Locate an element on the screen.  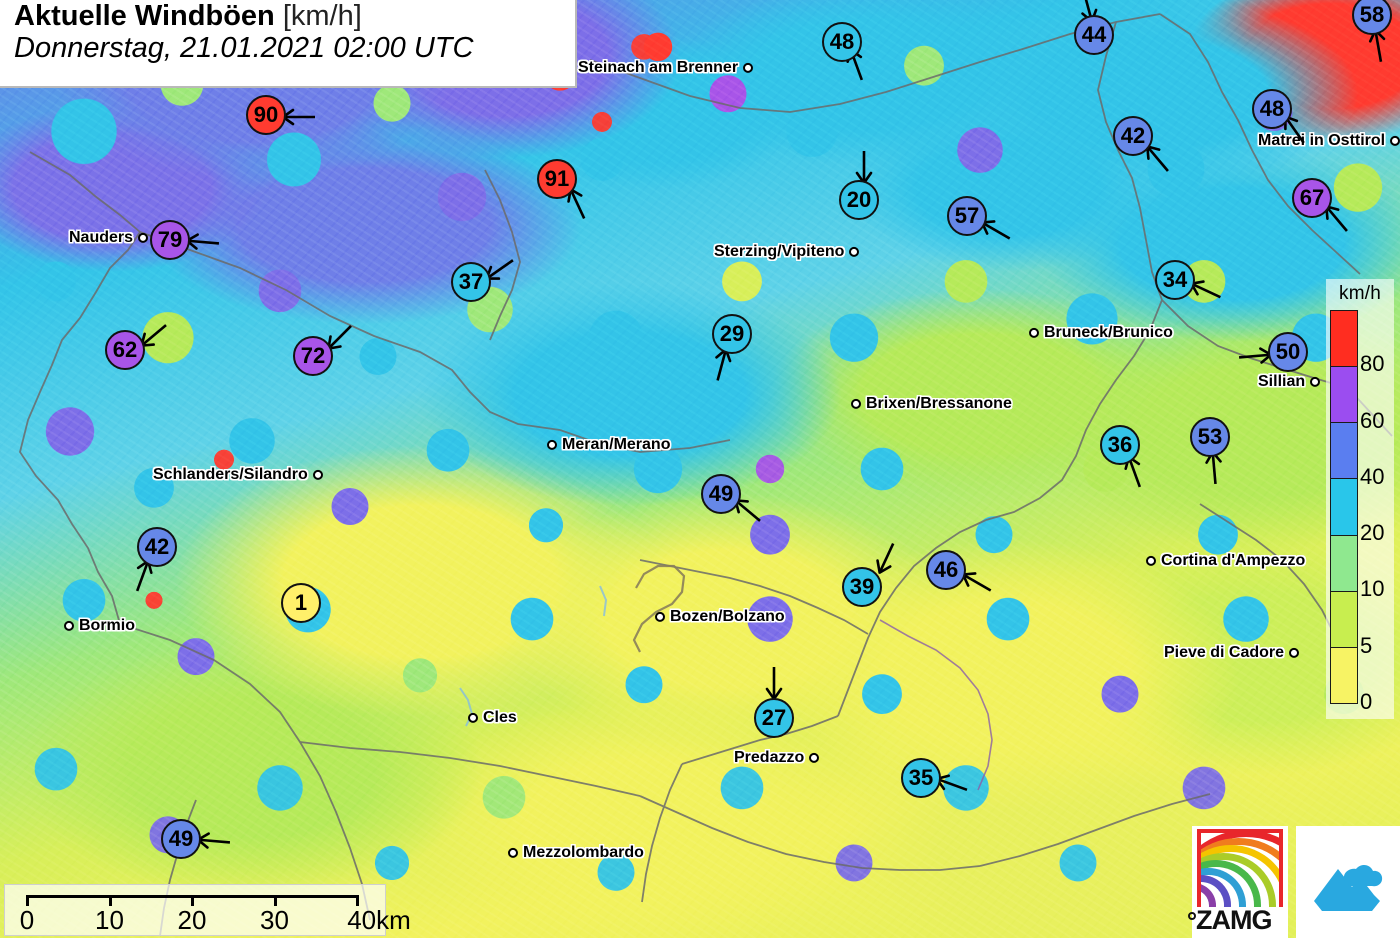
scale-label-0: 0 is located at coordinates (27, 920).